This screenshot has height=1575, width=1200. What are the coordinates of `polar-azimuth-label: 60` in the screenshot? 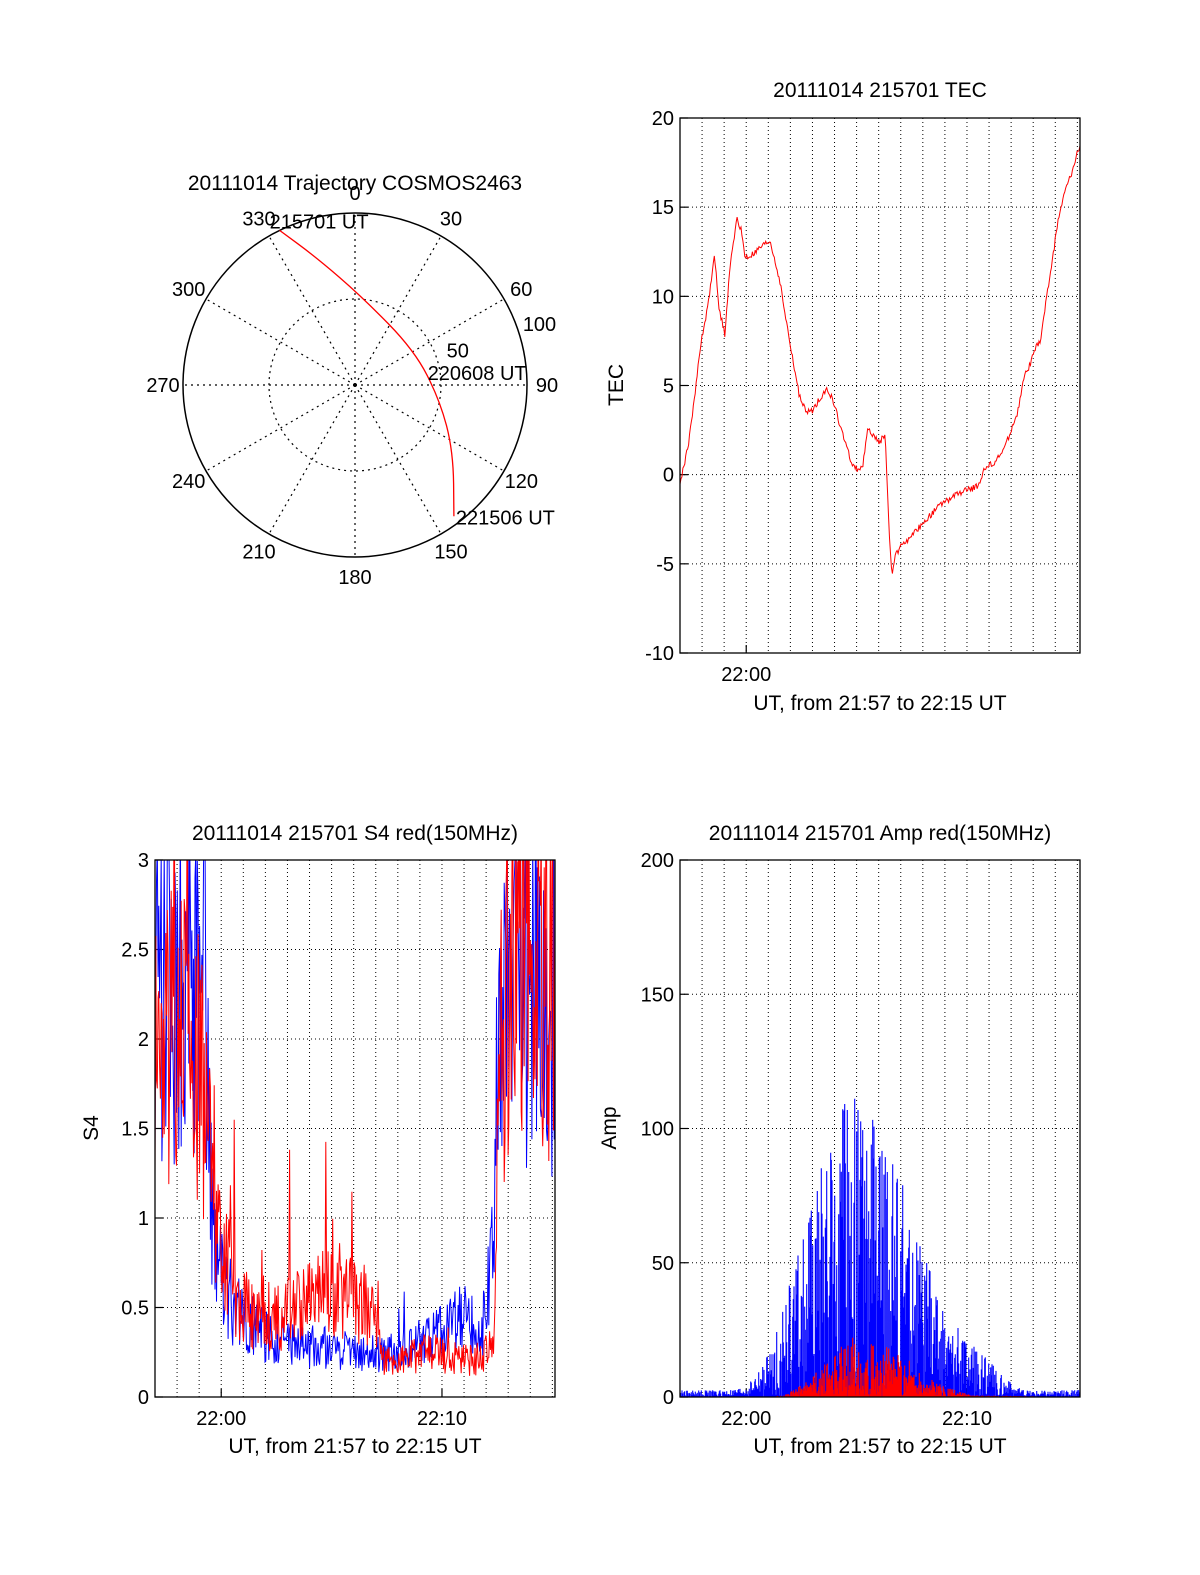 It's located at (521, 290).